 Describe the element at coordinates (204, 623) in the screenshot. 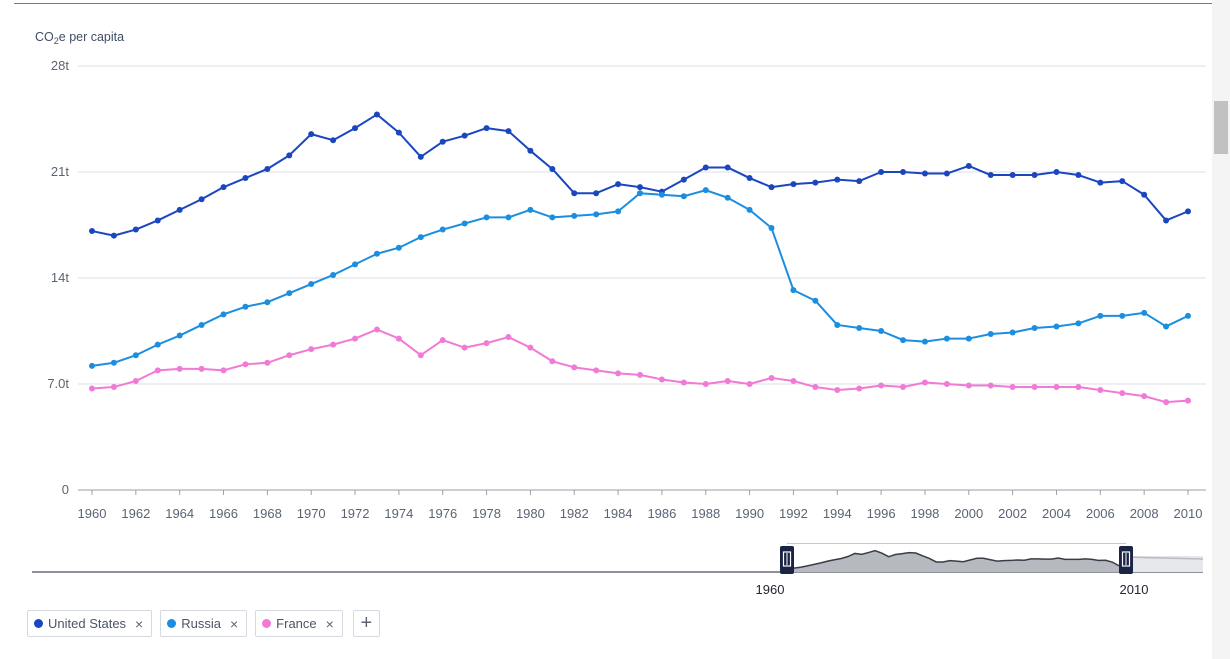

I see `chip-russia: Russia ×` at that location.